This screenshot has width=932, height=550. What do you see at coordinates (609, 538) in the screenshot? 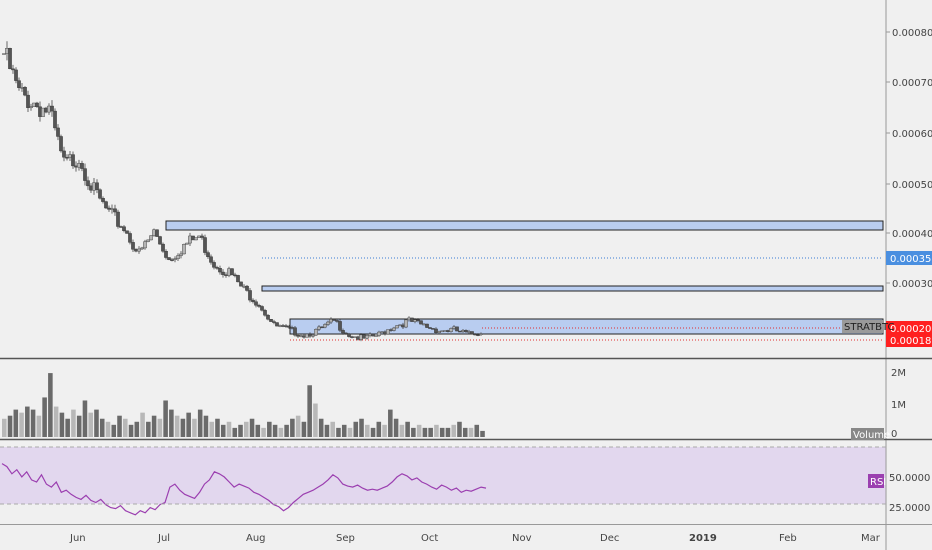
I see `time-tick-label: Dec` at bounding box center [609, 538].